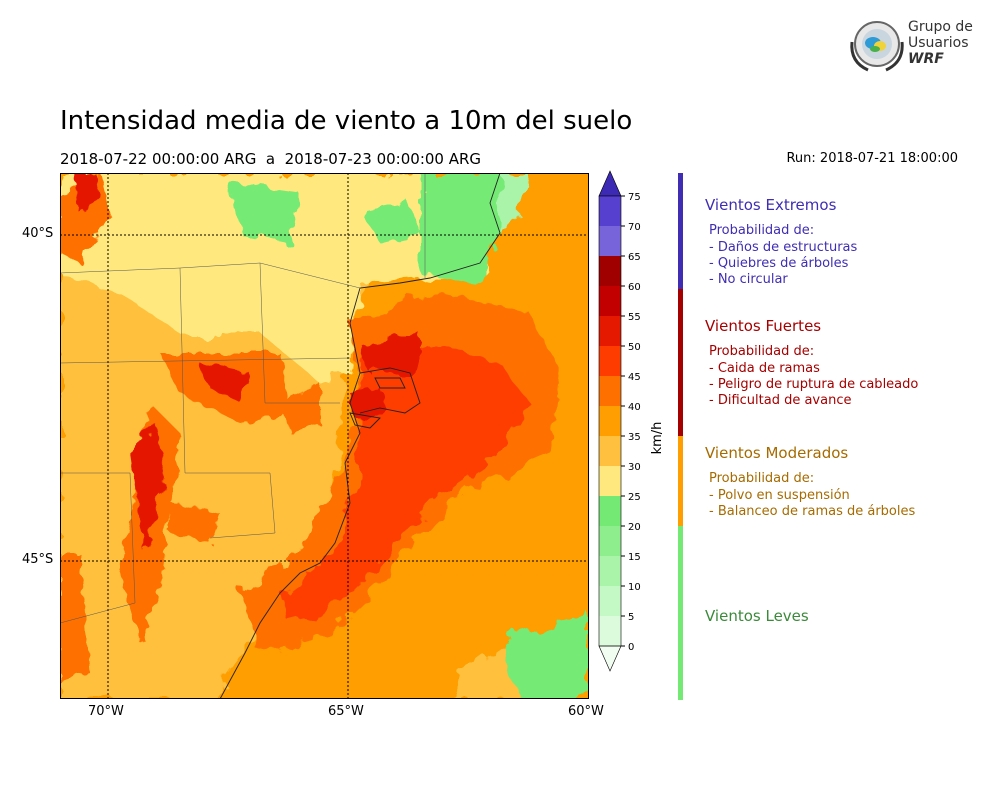 The width and height of the screenshot is (1000, 800). I want to click on colorbar-tick-label: 30, so click(634, 467).